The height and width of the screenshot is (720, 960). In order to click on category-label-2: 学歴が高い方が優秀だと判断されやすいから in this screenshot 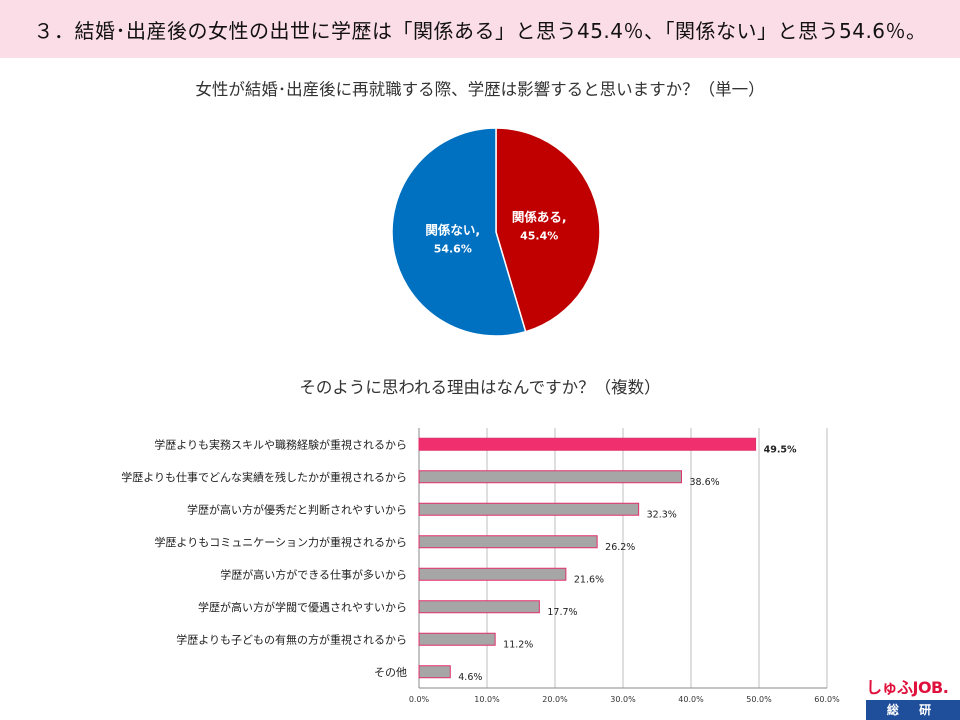, I will do `click(297, 509)`.